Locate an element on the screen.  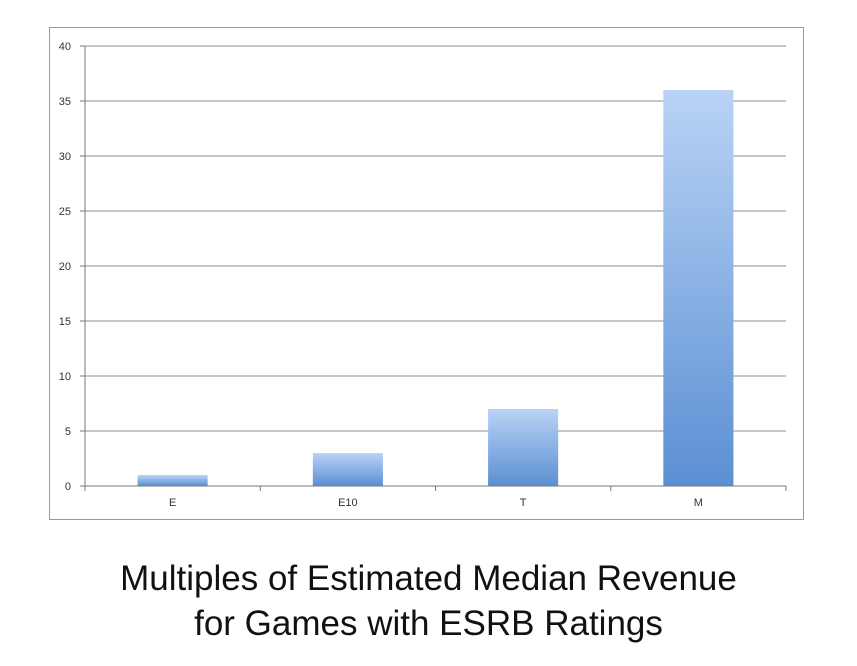
x-tick-label: M is located at coordinates (698, 503).